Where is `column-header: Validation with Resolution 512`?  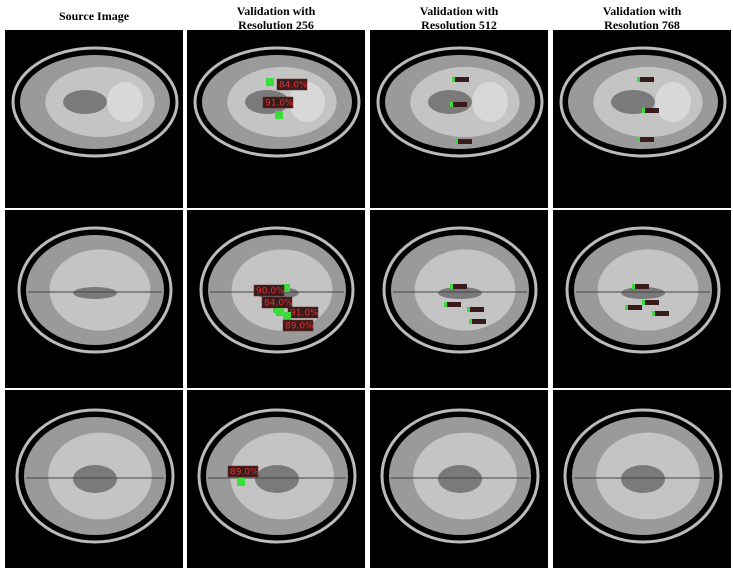 column-header: Validation with Resolution 512 is located at coordinates (459, 18).